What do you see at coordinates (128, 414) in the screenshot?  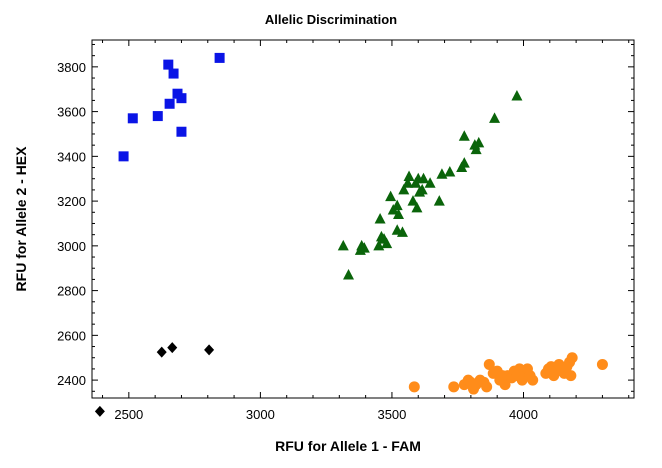 I see `x-tick-label: 2500` at bounding box center [128, 414].